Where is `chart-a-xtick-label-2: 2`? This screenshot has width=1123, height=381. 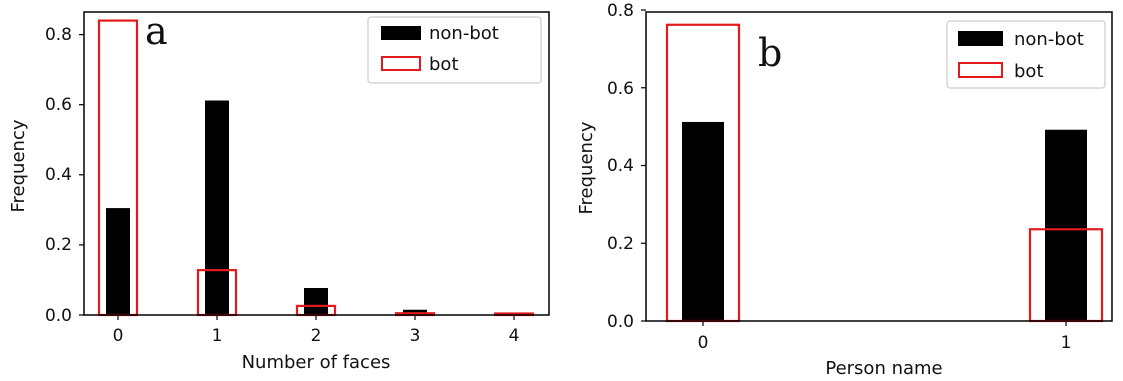
chart-a-xtick-label-2: 2 is located at coordinates (316, 336).